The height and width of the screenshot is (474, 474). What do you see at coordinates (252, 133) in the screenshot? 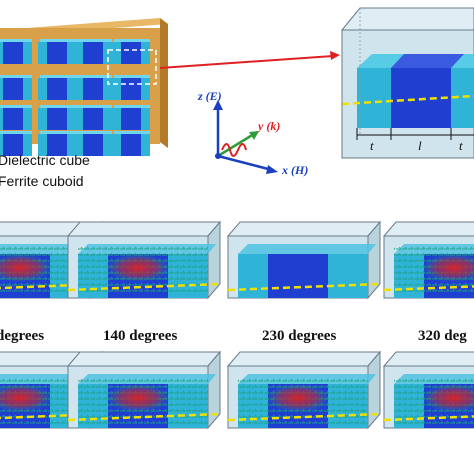
I see `coordinate-axes: z (E) y (k) x (H)` at bounding box center [252, 133].